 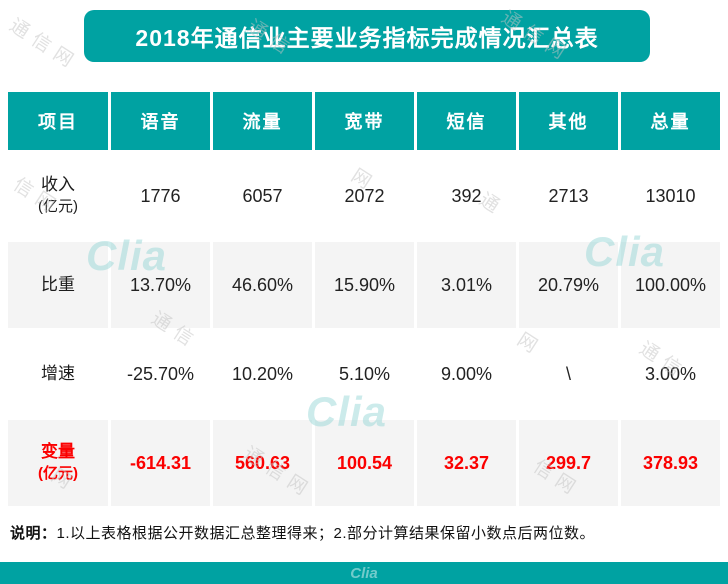 I want to click on row-label: 比重, so click(x=58, y=285).